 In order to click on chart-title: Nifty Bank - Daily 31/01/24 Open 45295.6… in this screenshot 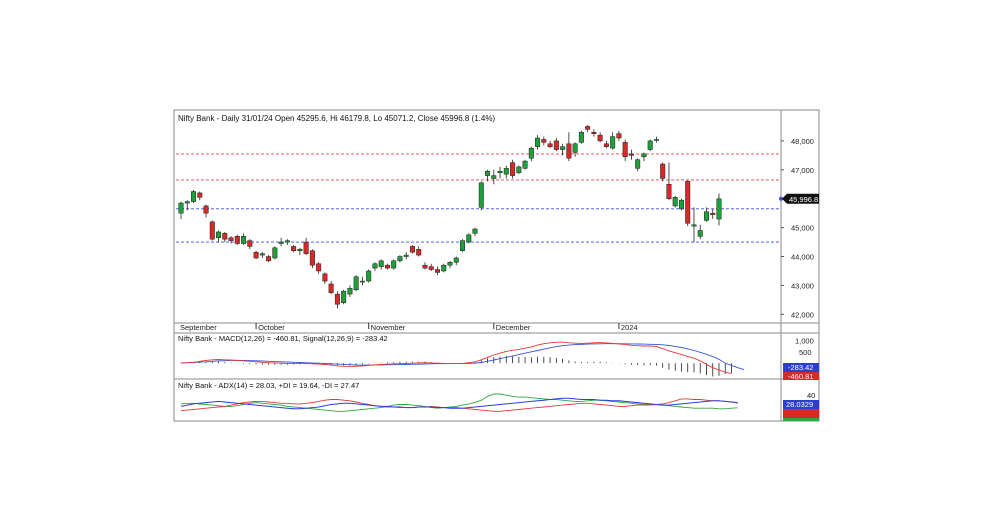, I will do `click(336, 118)`.